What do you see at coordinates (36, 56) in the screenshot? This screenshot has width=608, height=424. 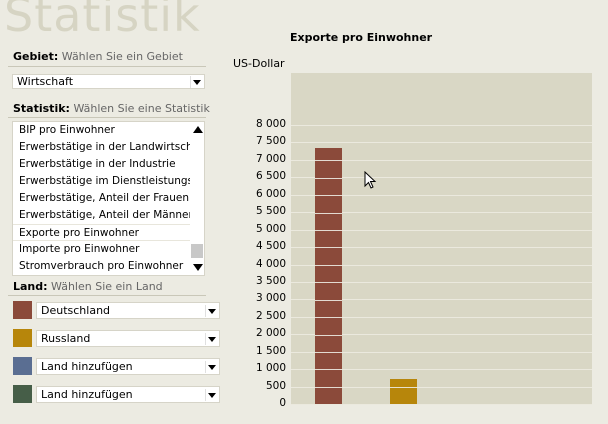 I see `gebiet-label: Gebiet:` at bounding box center [36, 56].